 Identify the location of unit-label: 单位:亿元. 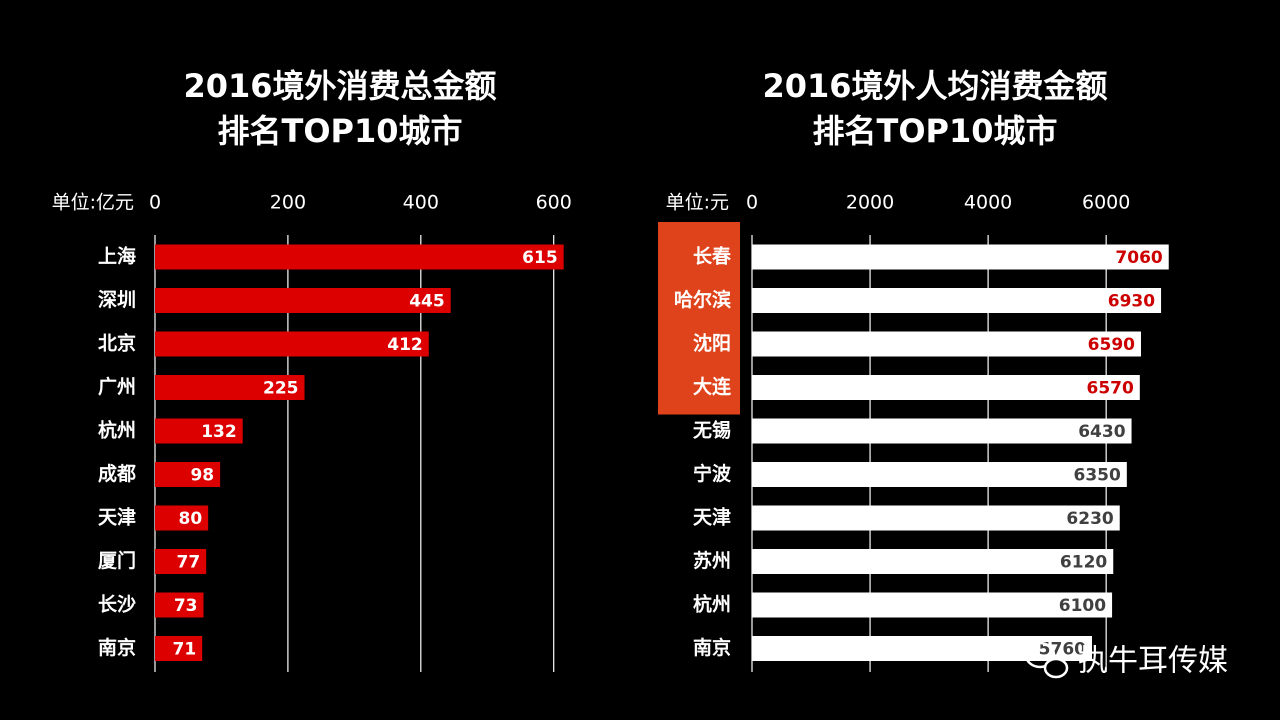
(93, 203).